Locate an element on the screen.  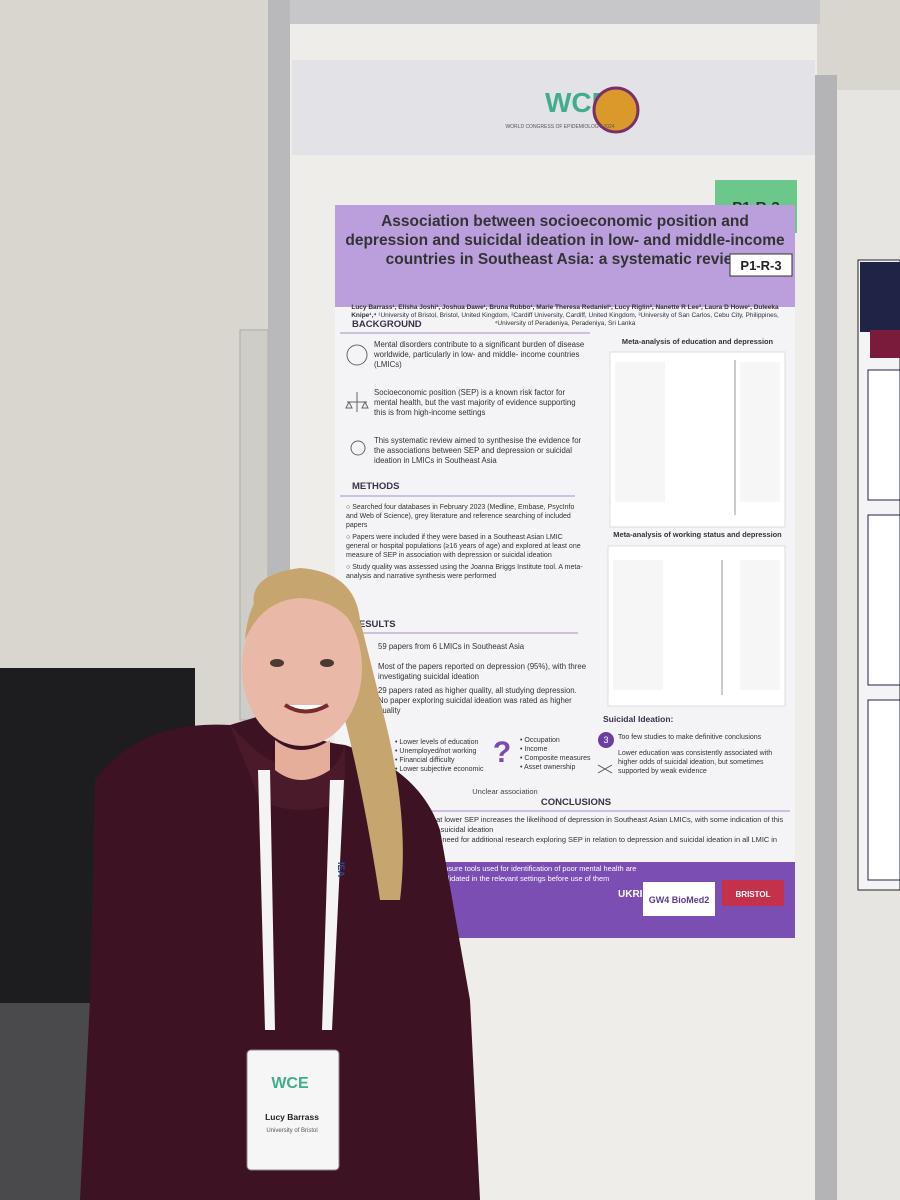
unclear-item: • Composite measures is located at coordinates (555, 758).